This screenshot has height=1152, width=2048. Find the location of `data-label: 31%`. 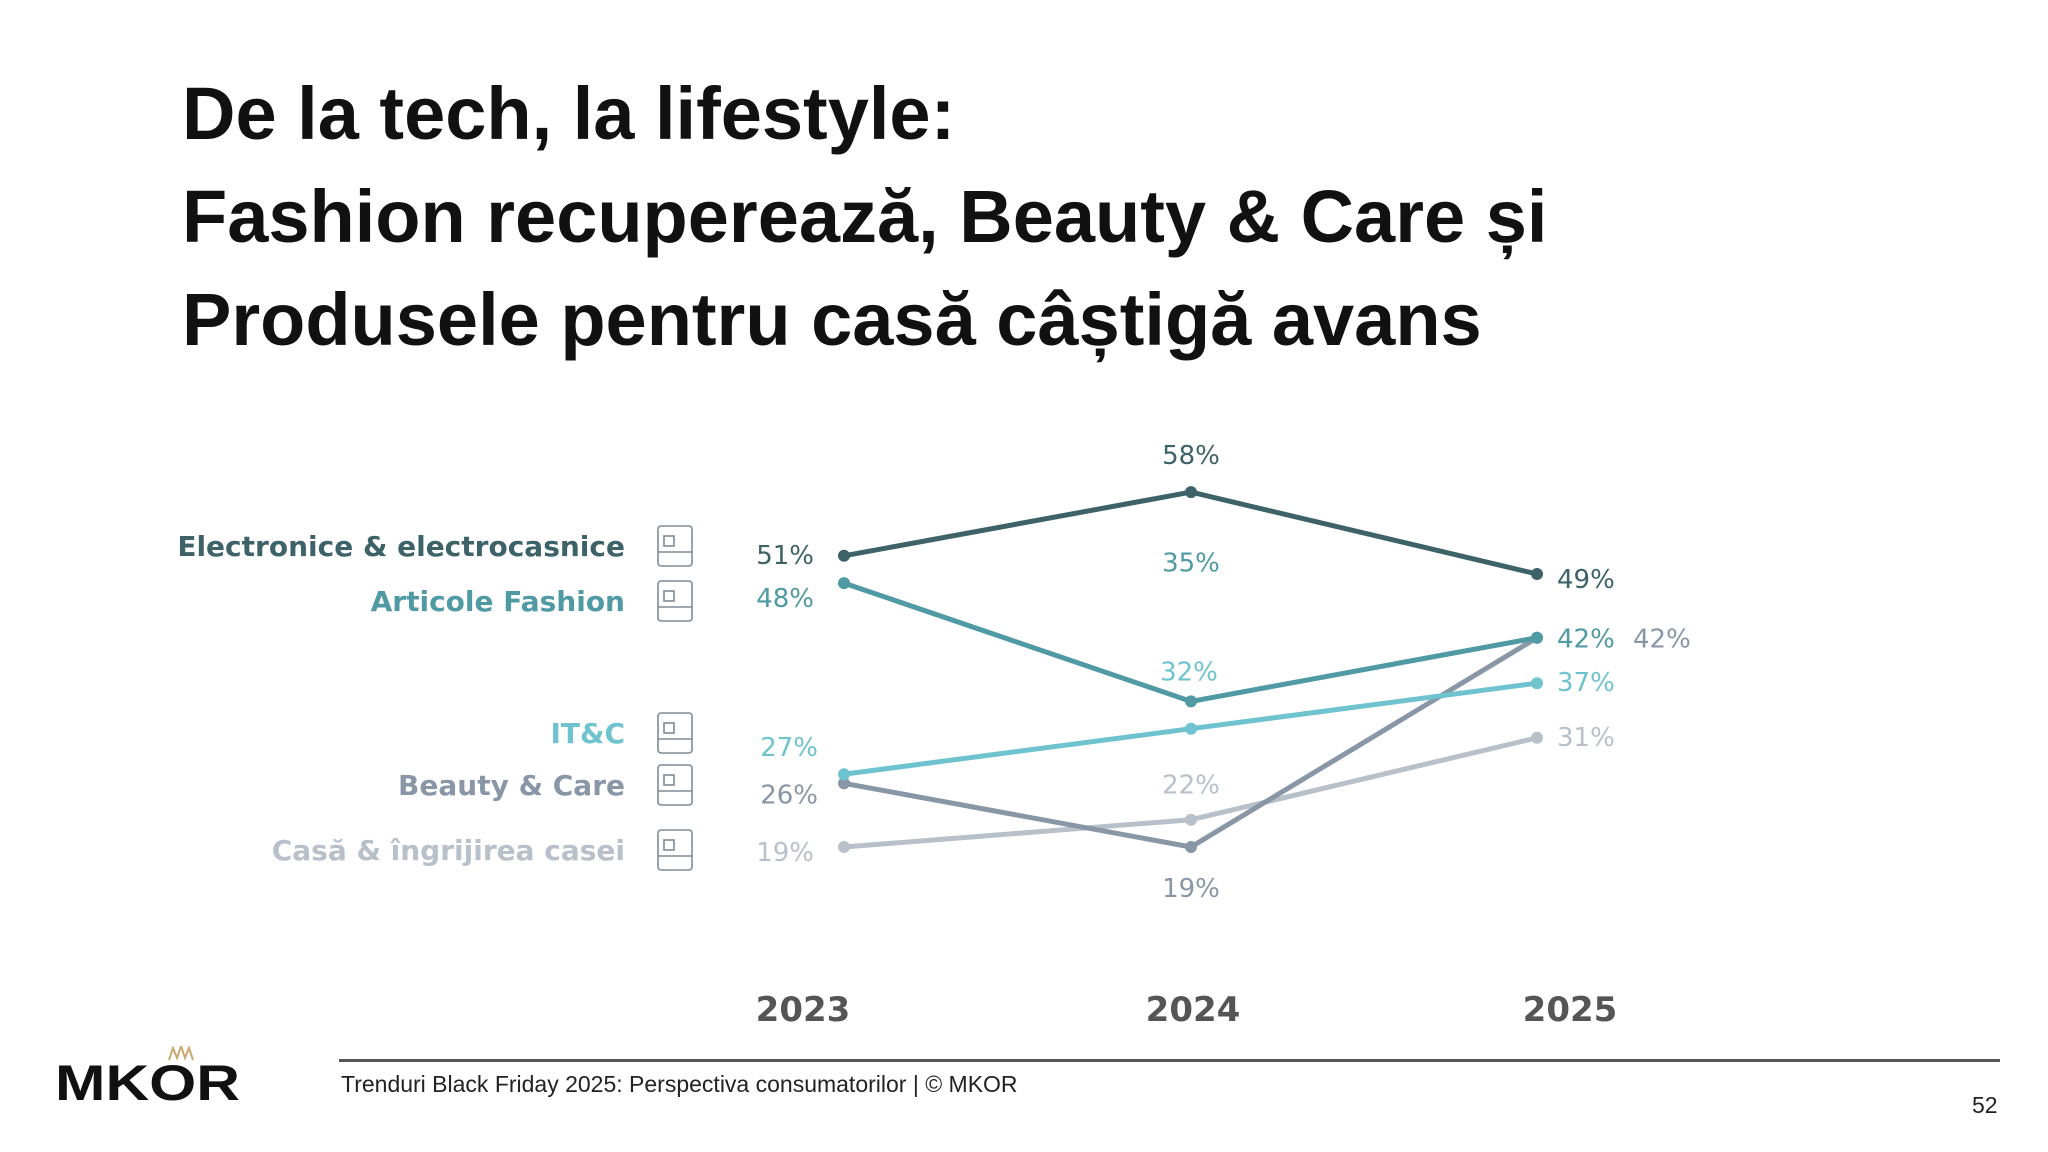

data-label: 31% is located at coordinates (1586, 738).